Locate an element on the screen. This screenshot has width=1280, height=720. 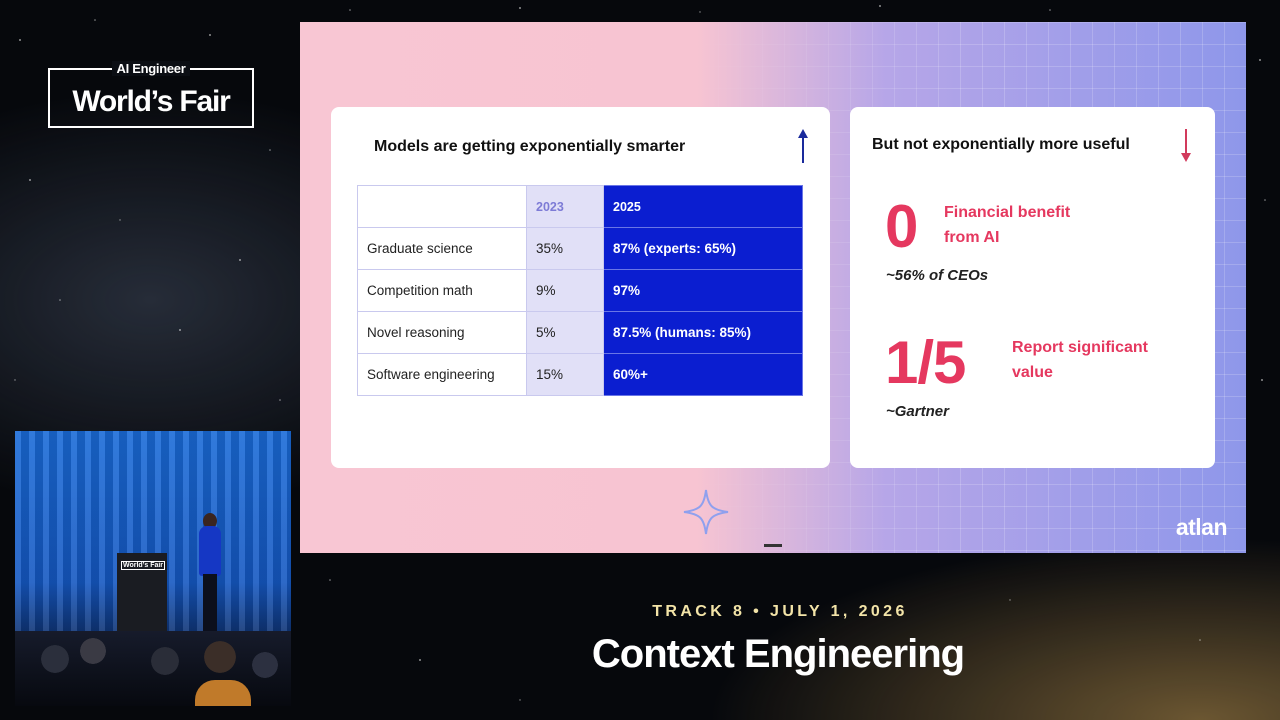
slide-progress-dash is located at coordinates (773, 545).